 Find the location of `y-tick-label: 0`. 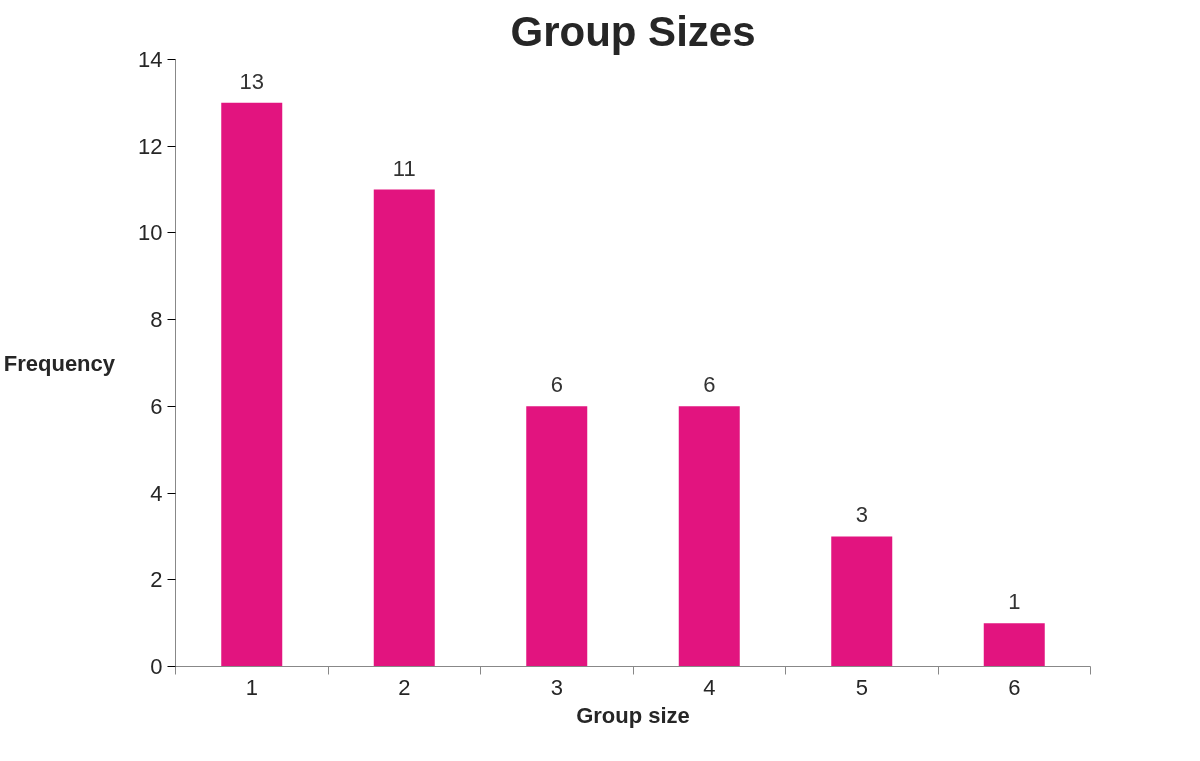

y-tick-label: 0 is located at coordinates (156, 666).